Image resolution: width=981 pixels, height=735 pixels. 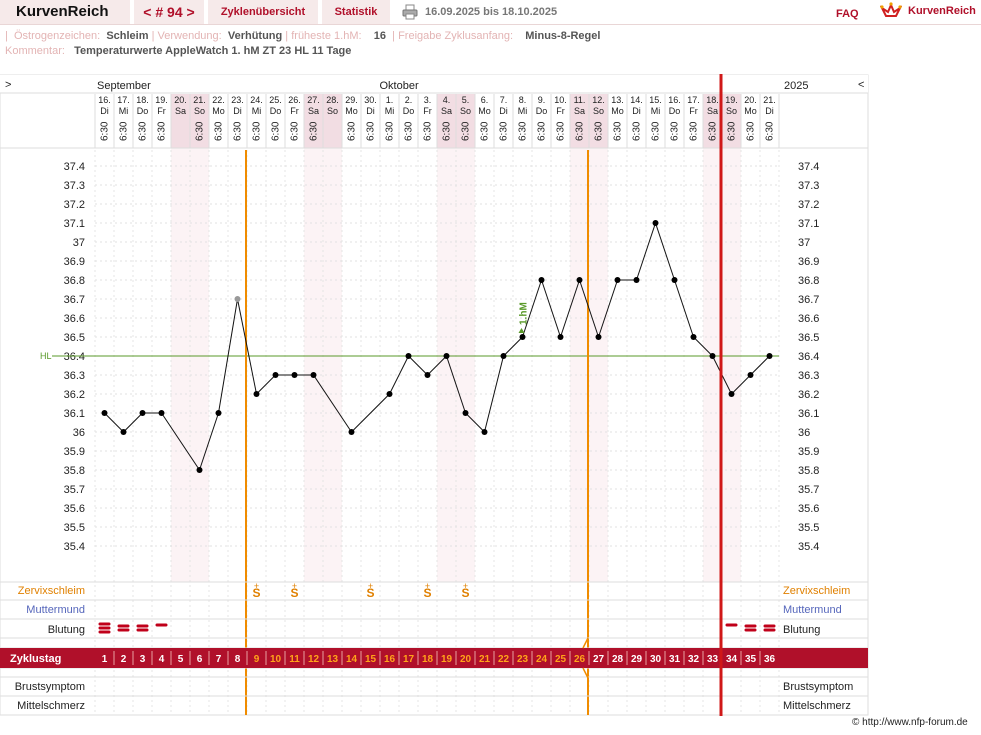 I want to click on y-tick-left: 36.5, so click(x=74, y=338).